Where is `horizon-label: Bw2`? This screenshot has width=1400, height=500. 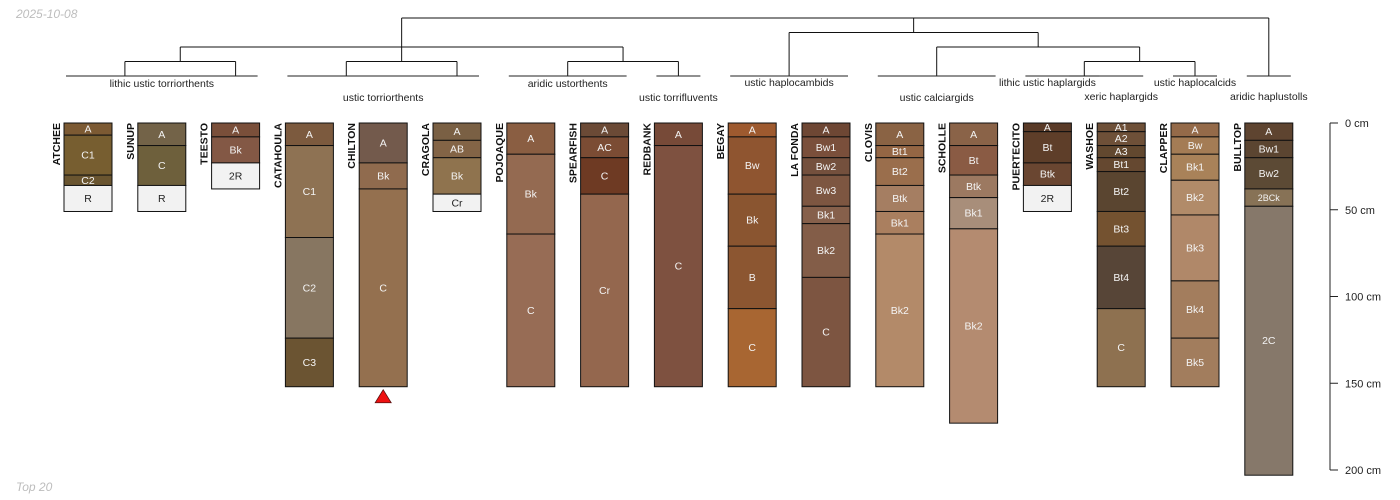
horizon-label: Bw2 is located at coordinates (826, 167).